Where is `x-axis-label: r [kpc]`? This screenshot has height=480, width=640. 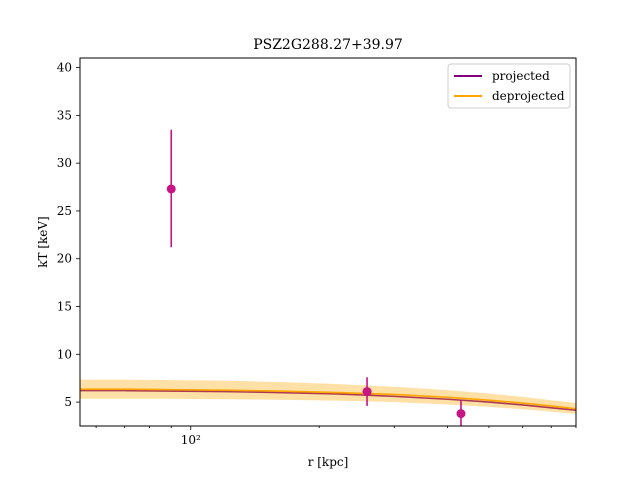 x-axis-label: r [kpc] is located at coordinates (328, 462).